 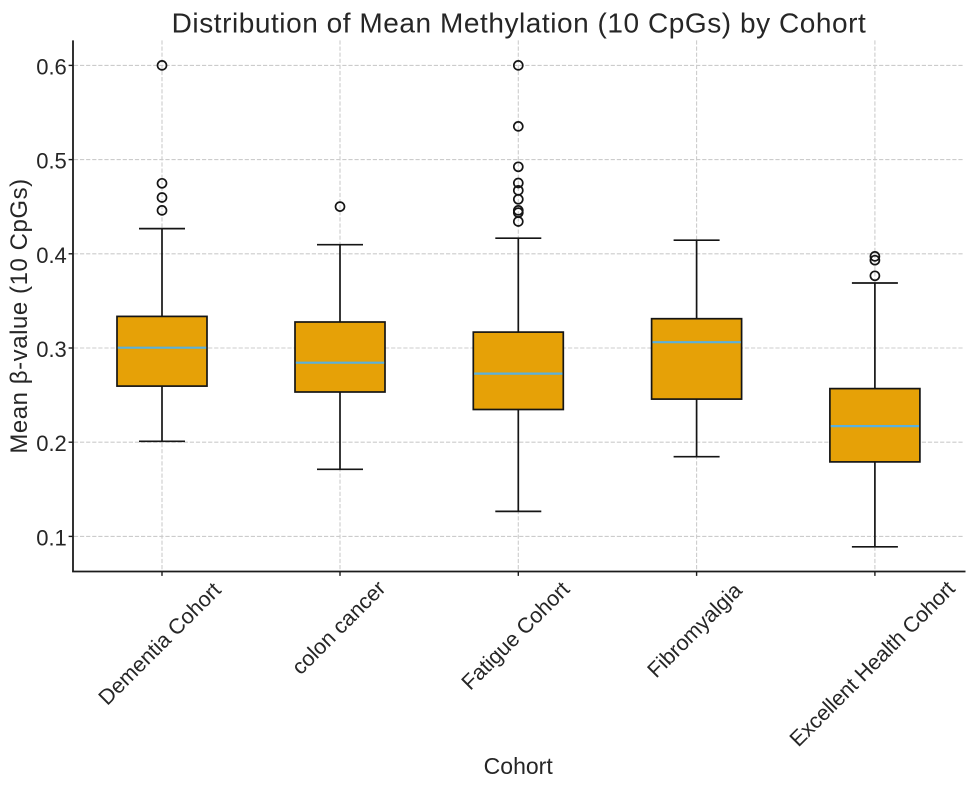 What do you see at coordinates (51, 537) in the screenshot?
I see `svg-text: 0.1` at bounding box center [51, 537].